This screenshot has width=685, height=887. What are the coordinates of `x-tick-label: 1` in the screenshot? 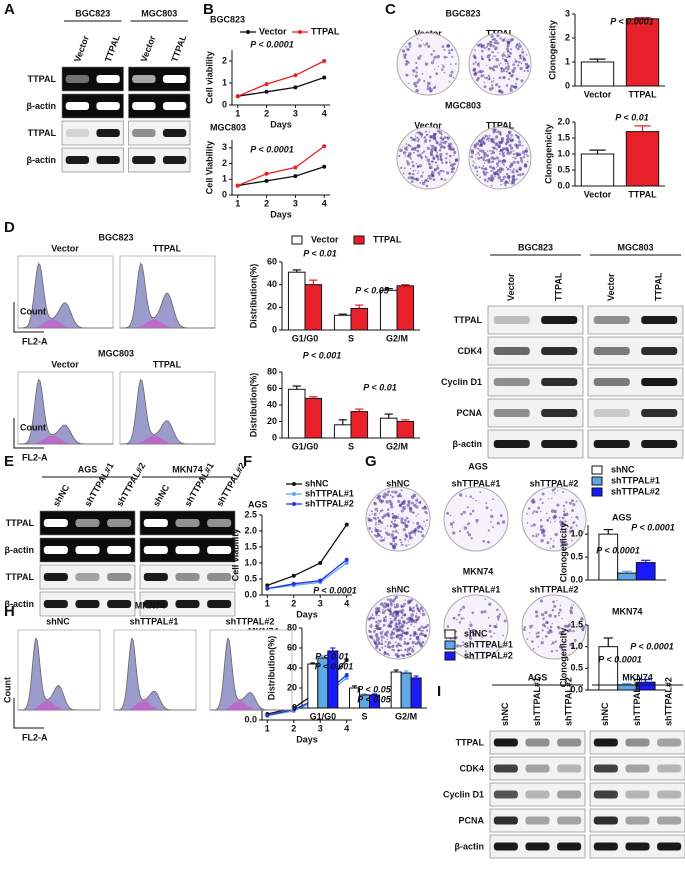 It's located at (267, 728).